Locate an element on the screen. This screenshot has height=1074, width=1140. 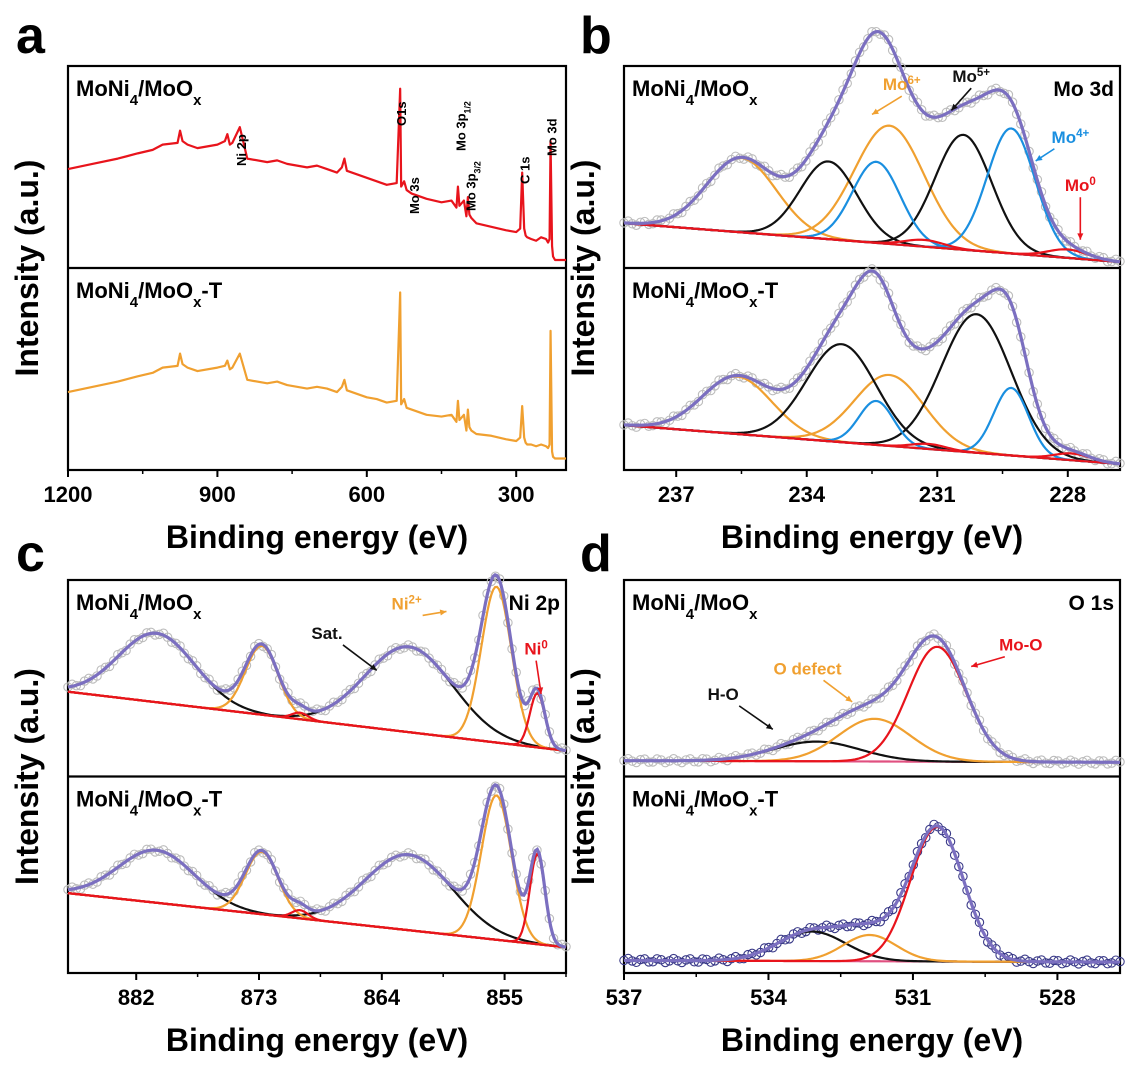
panel-c-2: MoNi4/MoOx-T is located at coordinates (317, 866).